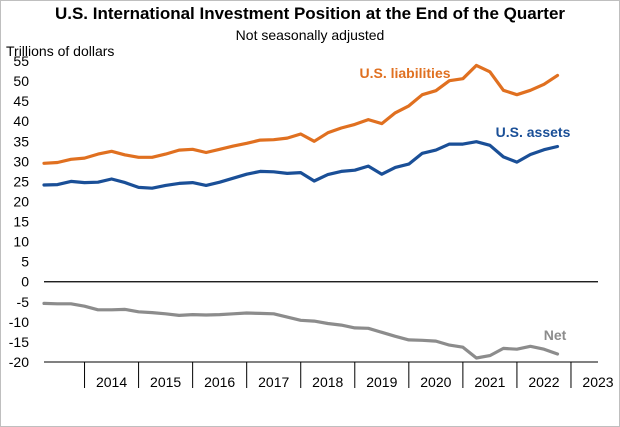 This screenshot has width=620, height=427. I want to click on series-label: Net, so click(555, 335).